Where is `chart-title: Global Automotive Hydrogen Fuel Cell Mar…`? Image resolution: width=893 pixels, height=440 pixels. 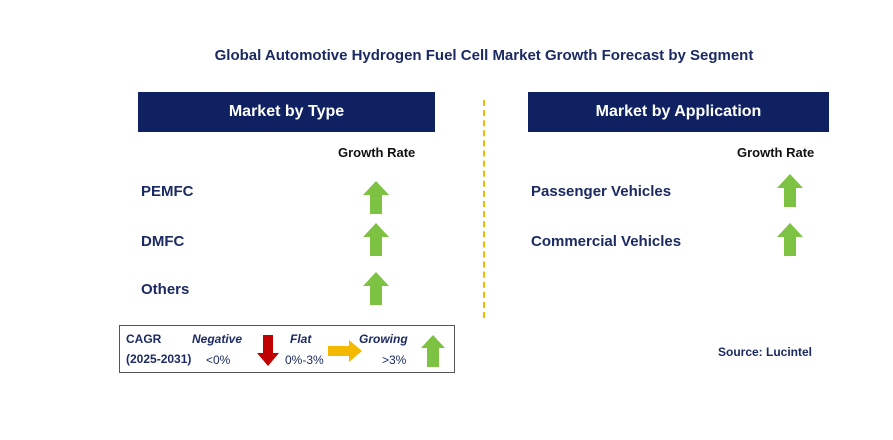
chart-title: Global Automotive Hydrogen Fuel Cell Mar… is located at coordinates (484, 55).